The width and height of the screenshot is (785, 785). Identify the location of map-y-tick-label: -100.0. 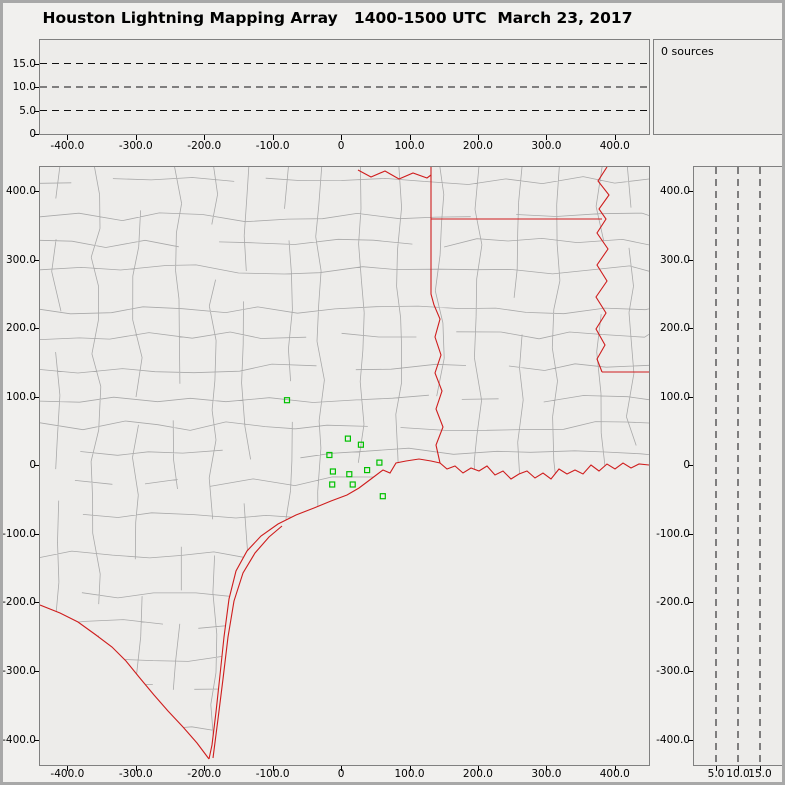
(19, 533).